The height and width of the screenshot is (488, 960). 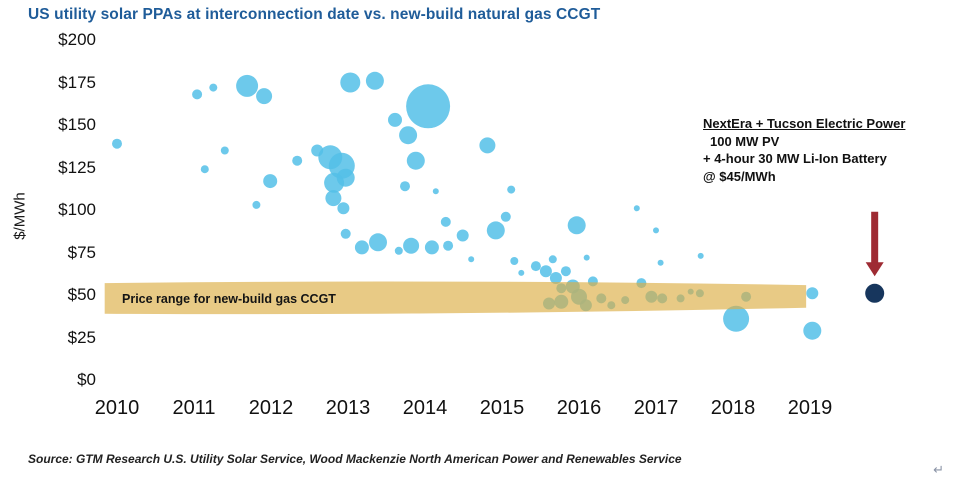 I want to click on gas-ccgt-price-band, so click(x=455, y=298).